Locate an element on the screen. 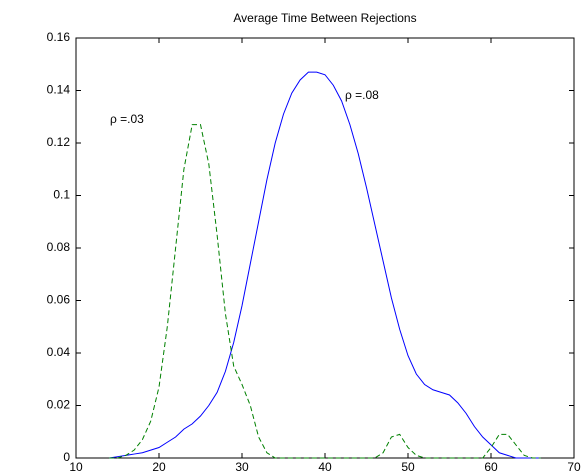 The height and width of the screenshot is (475, 587). y-tick-label: 0.02 is located at coordinates (59, 405).